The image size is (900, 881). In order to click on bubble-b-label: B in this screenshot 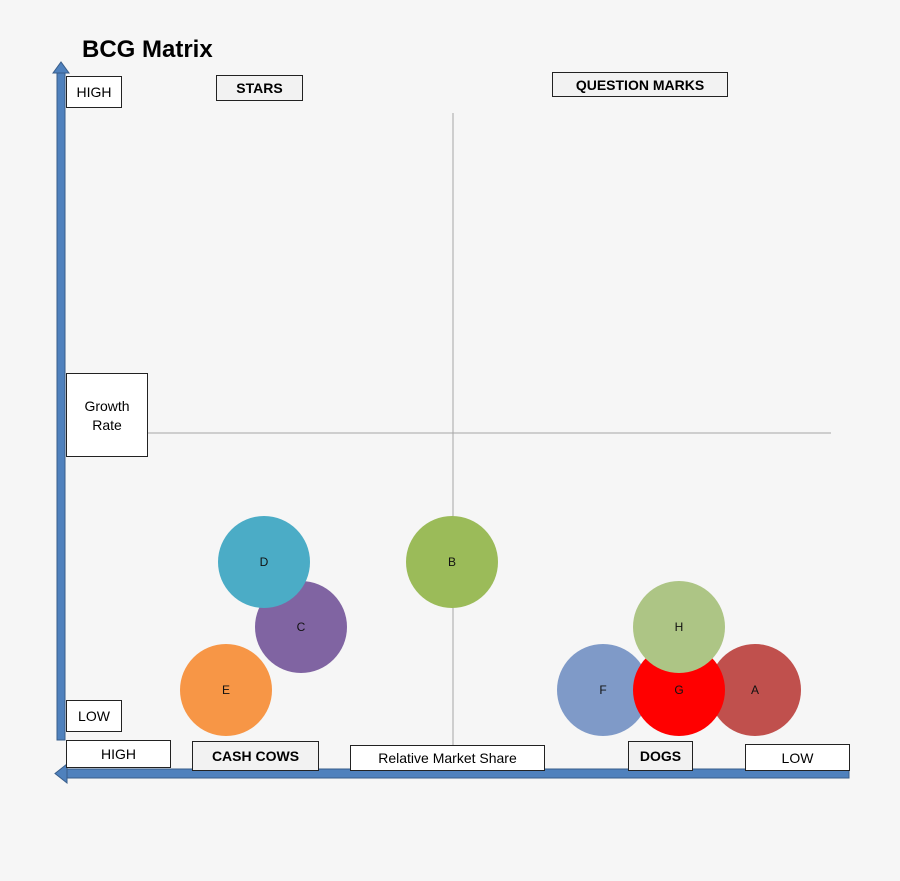, I will do `click(452, 562)`.